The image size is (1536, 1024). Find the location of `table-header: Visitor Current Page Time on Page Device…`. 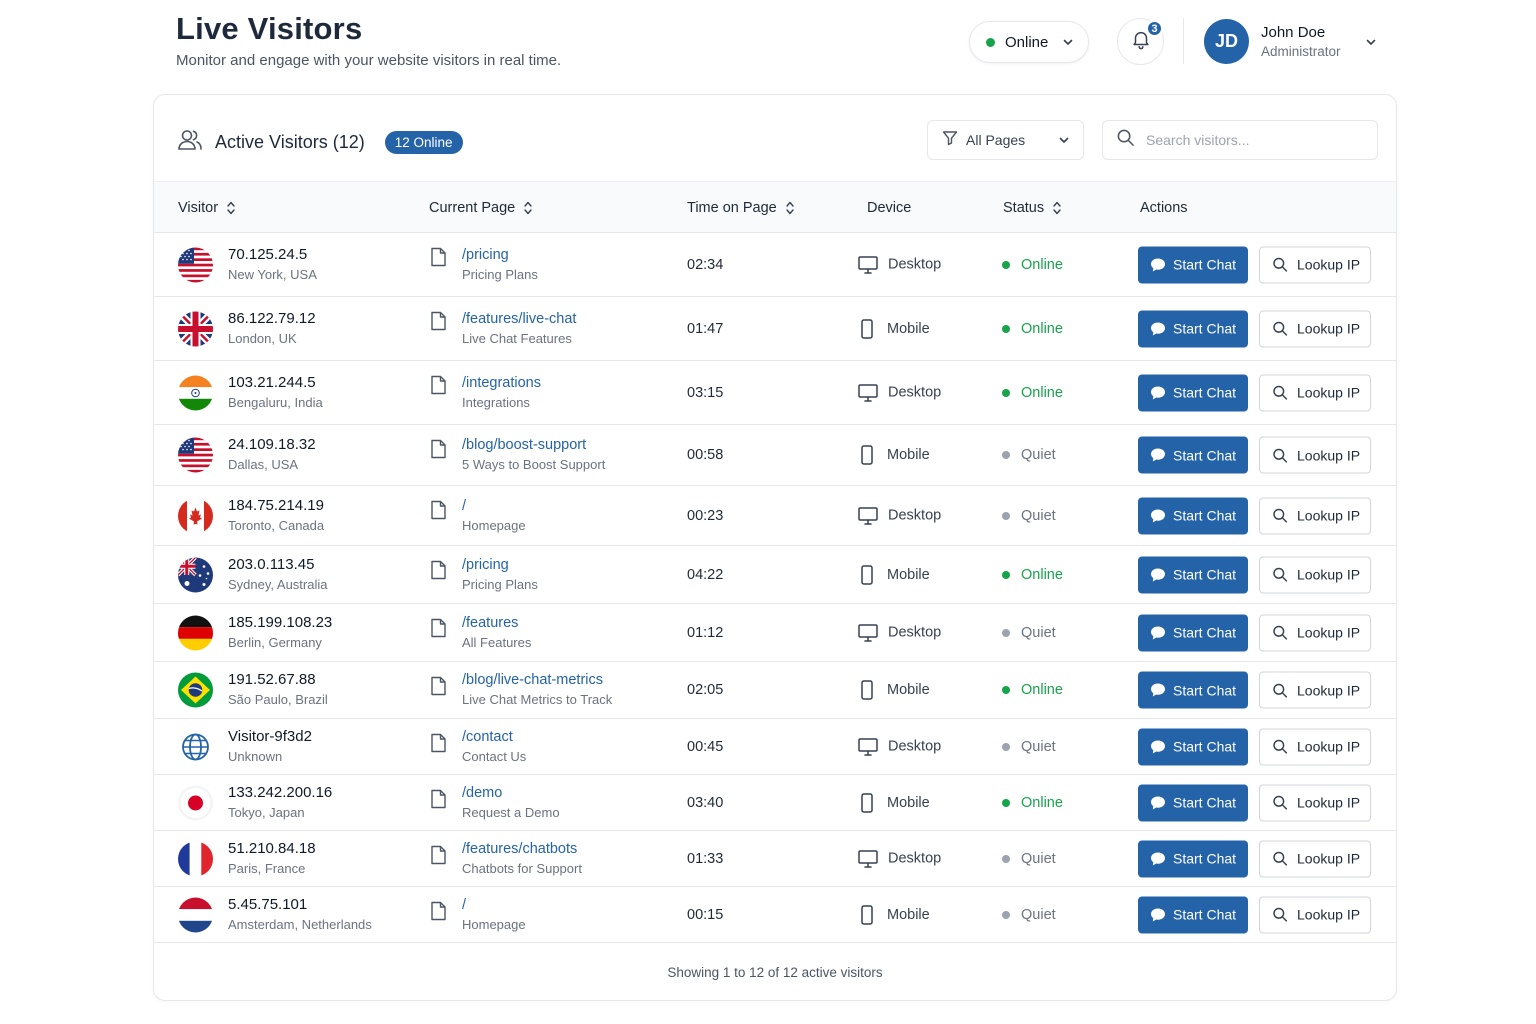

table-header: Visitor Current Page Time on Page Device… is located at coordinates (775, 207).